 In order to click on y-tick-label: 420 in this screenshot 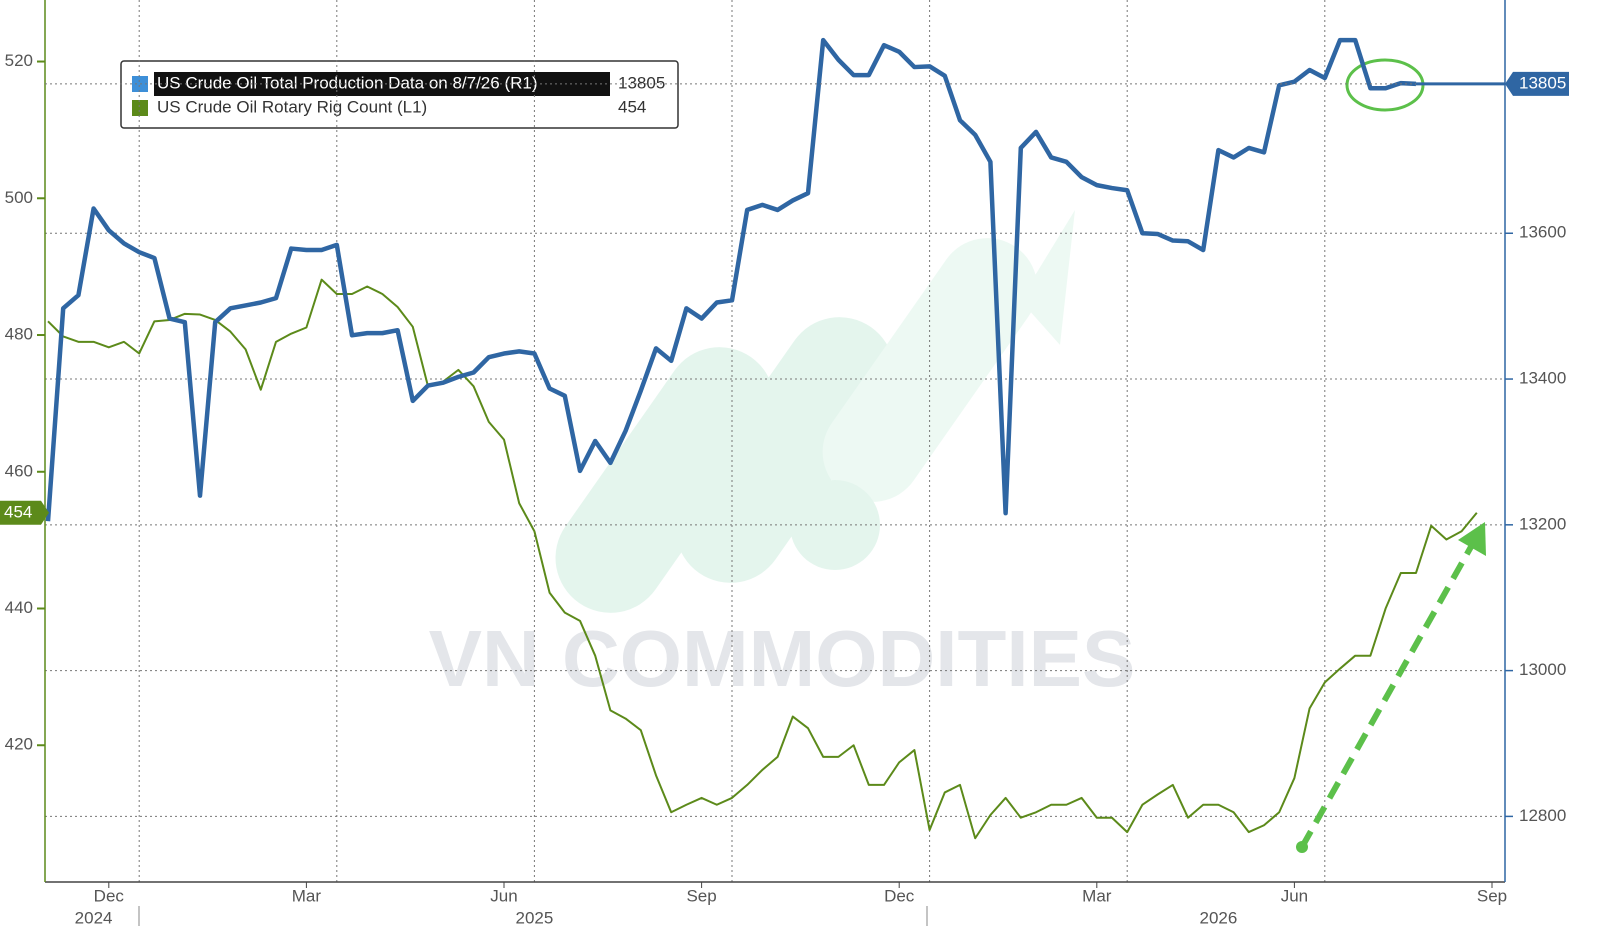, I will do `click(19, 744)`.